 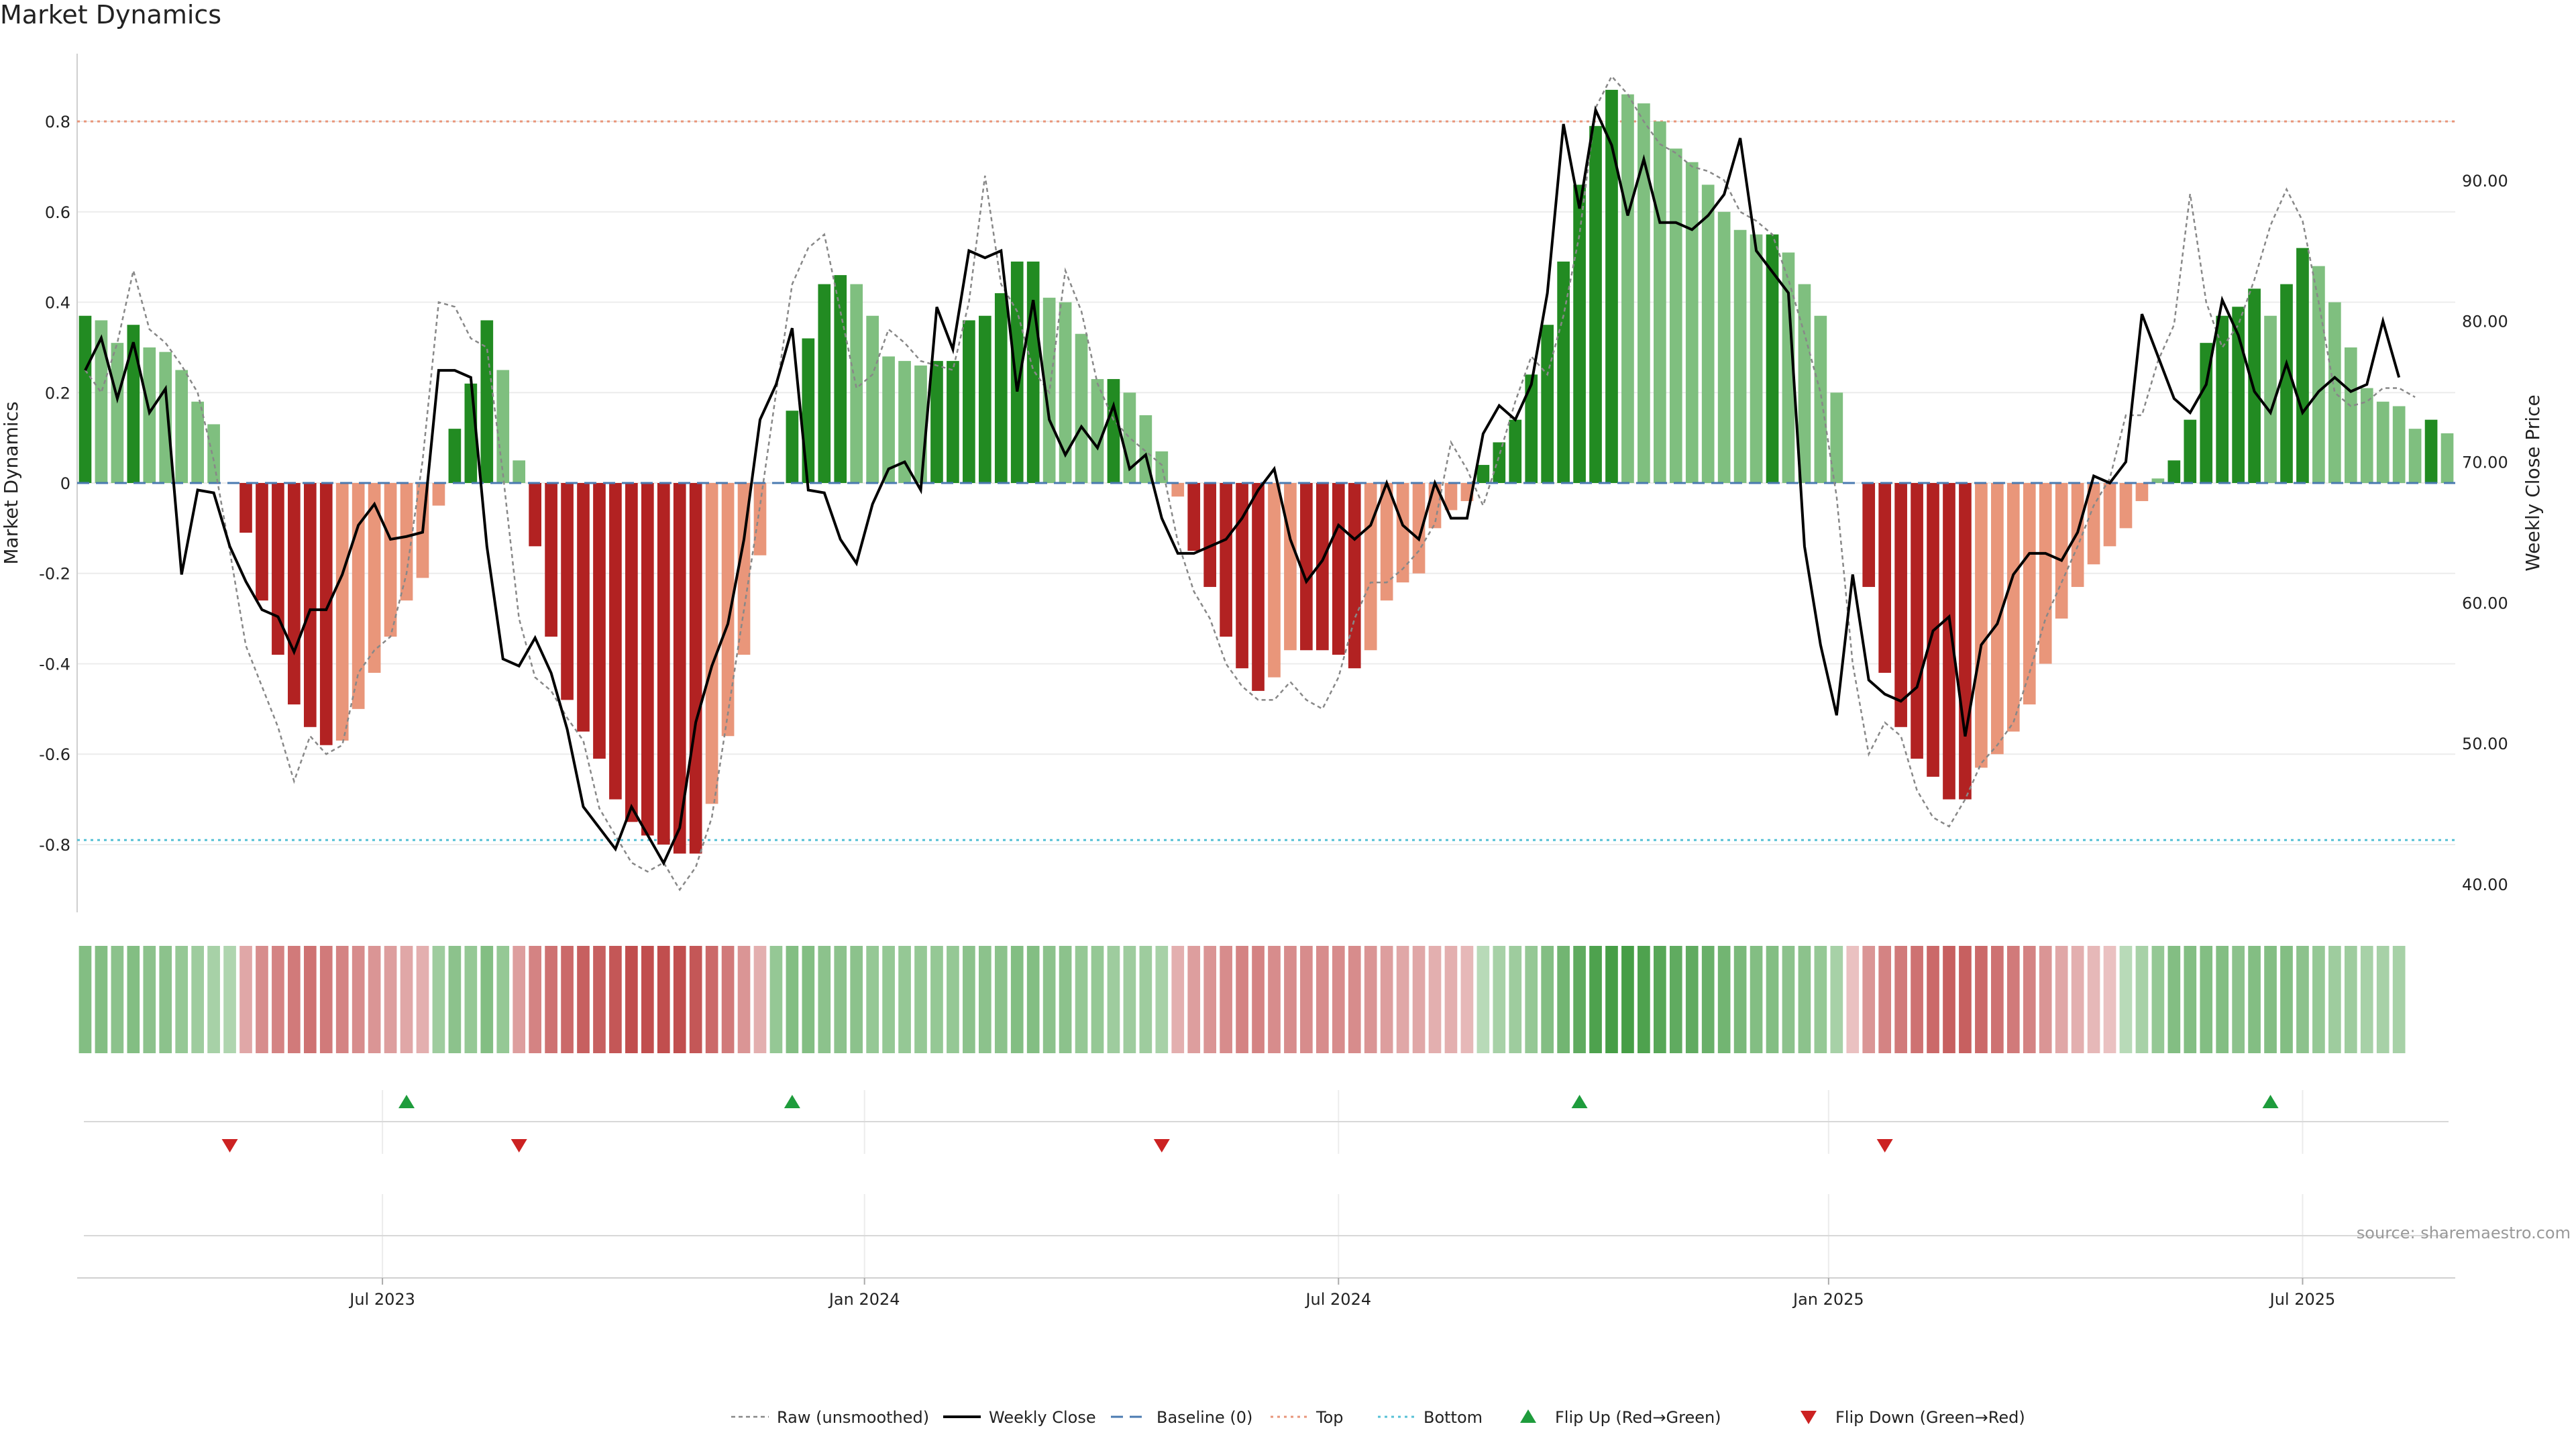 I want to click on chart-title: Market Dynamics, so click(x=111, y=15).